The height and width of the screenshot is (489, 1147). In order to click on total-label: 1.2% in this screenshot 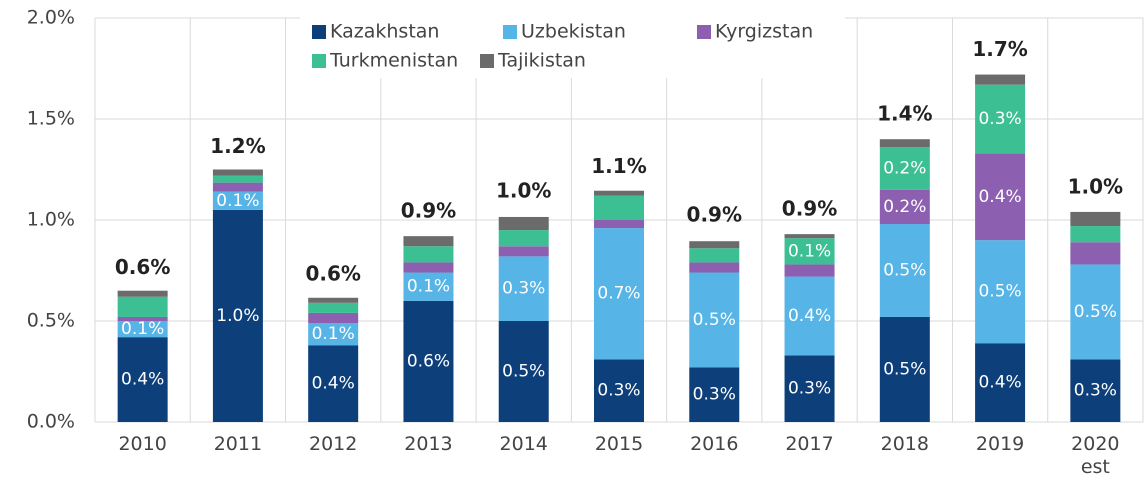, I will do `click(237, 146)`.